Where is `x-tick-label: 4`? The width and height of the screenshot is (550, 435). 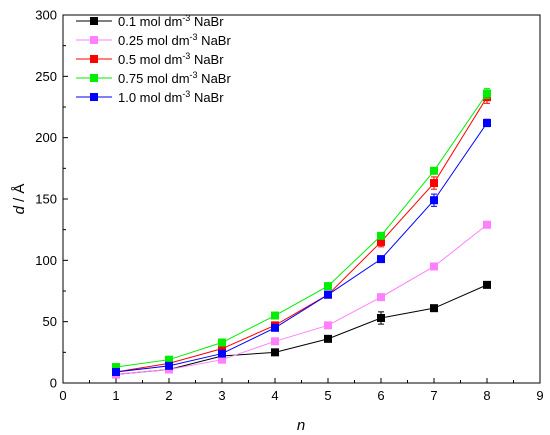
x-tick-label: 4 is located at coordinates (274, 395).